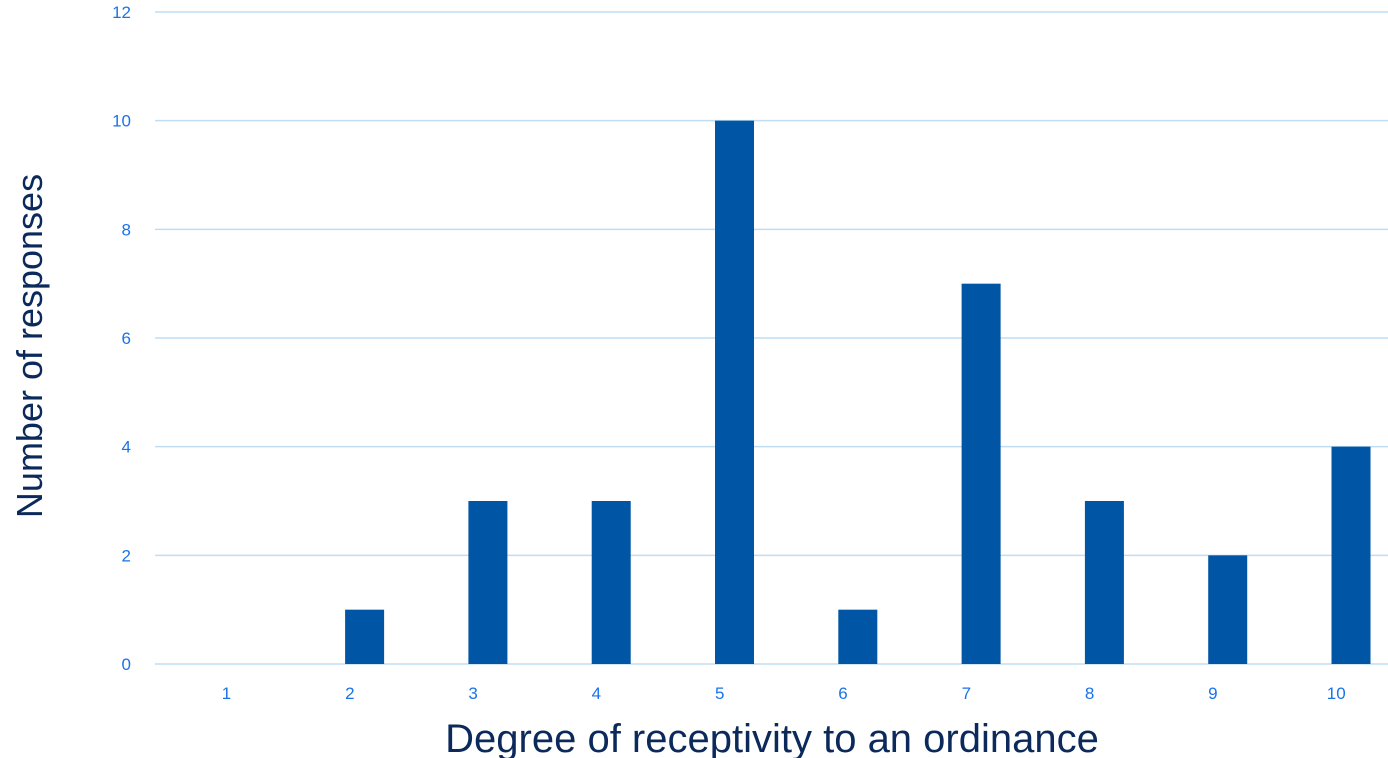  What do you see at coordinates (472, 693) in the screenshot?
I see `x-tick-label: 3` at bounding box center [472, 693].